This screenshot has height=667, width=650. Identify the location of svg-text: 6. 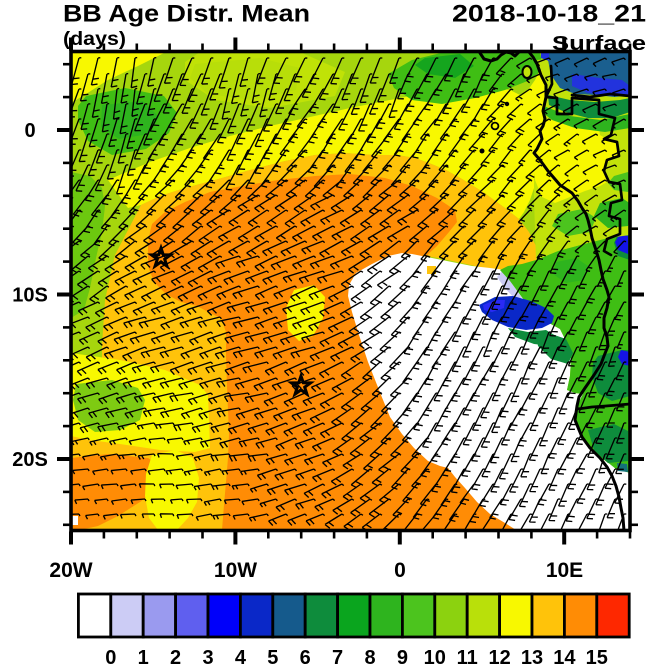
(305, 657).